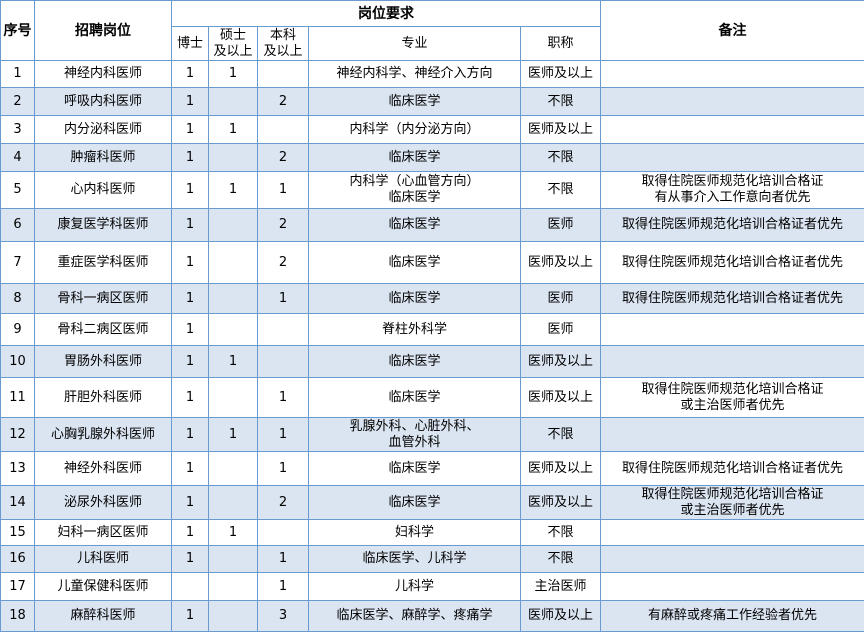 The image size is (864, 632). Describe the element at coordinates (103, 102) in the screenshot. I see `cell-position: 呼吸内科医师` at that location.